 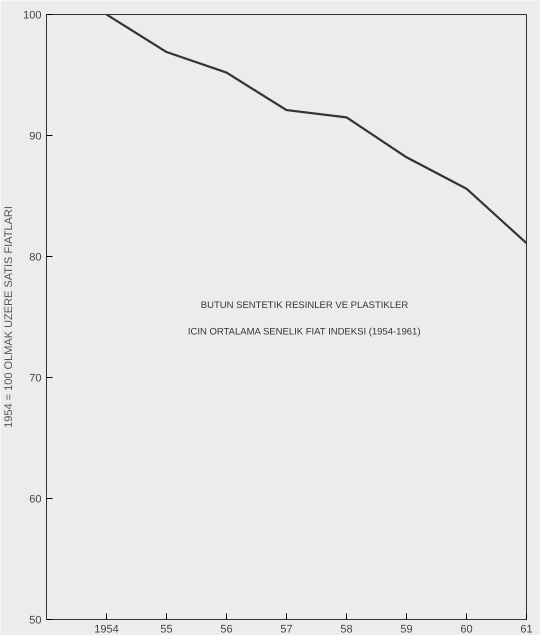 I want to click on y-tick-label: 50, so click(x=35, y=620).